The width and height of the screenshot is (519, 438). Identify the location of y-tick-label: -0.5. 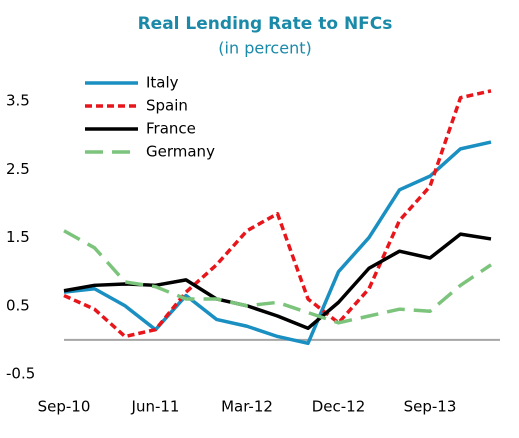
(20, 374).